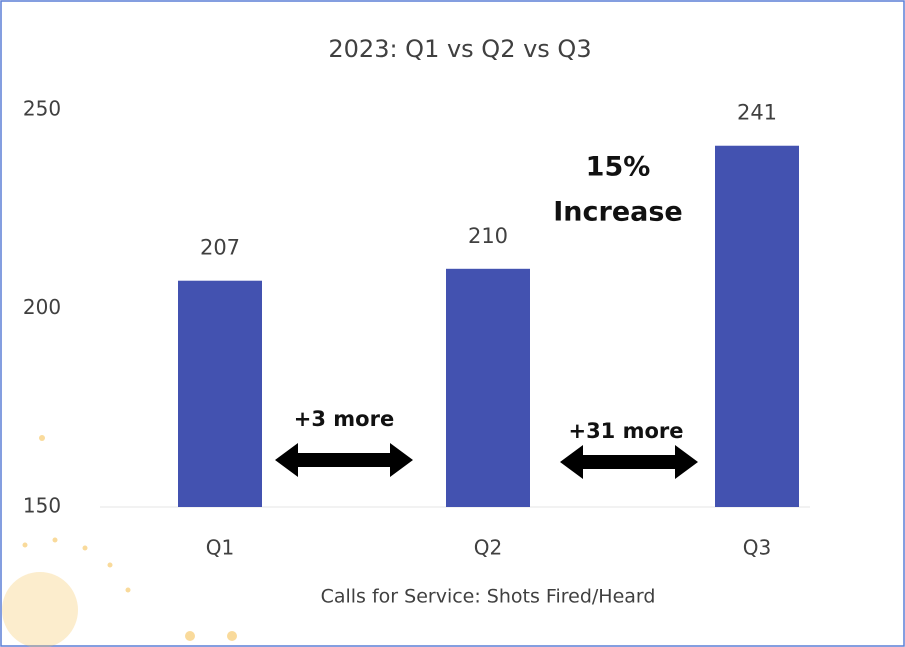 Image resolution: width=905 pixels, height=647 pixels. What do you see at coordinates (625, 431) in the screenshot?
I see `annotation: +31 more` at bounding box center [625, 431].